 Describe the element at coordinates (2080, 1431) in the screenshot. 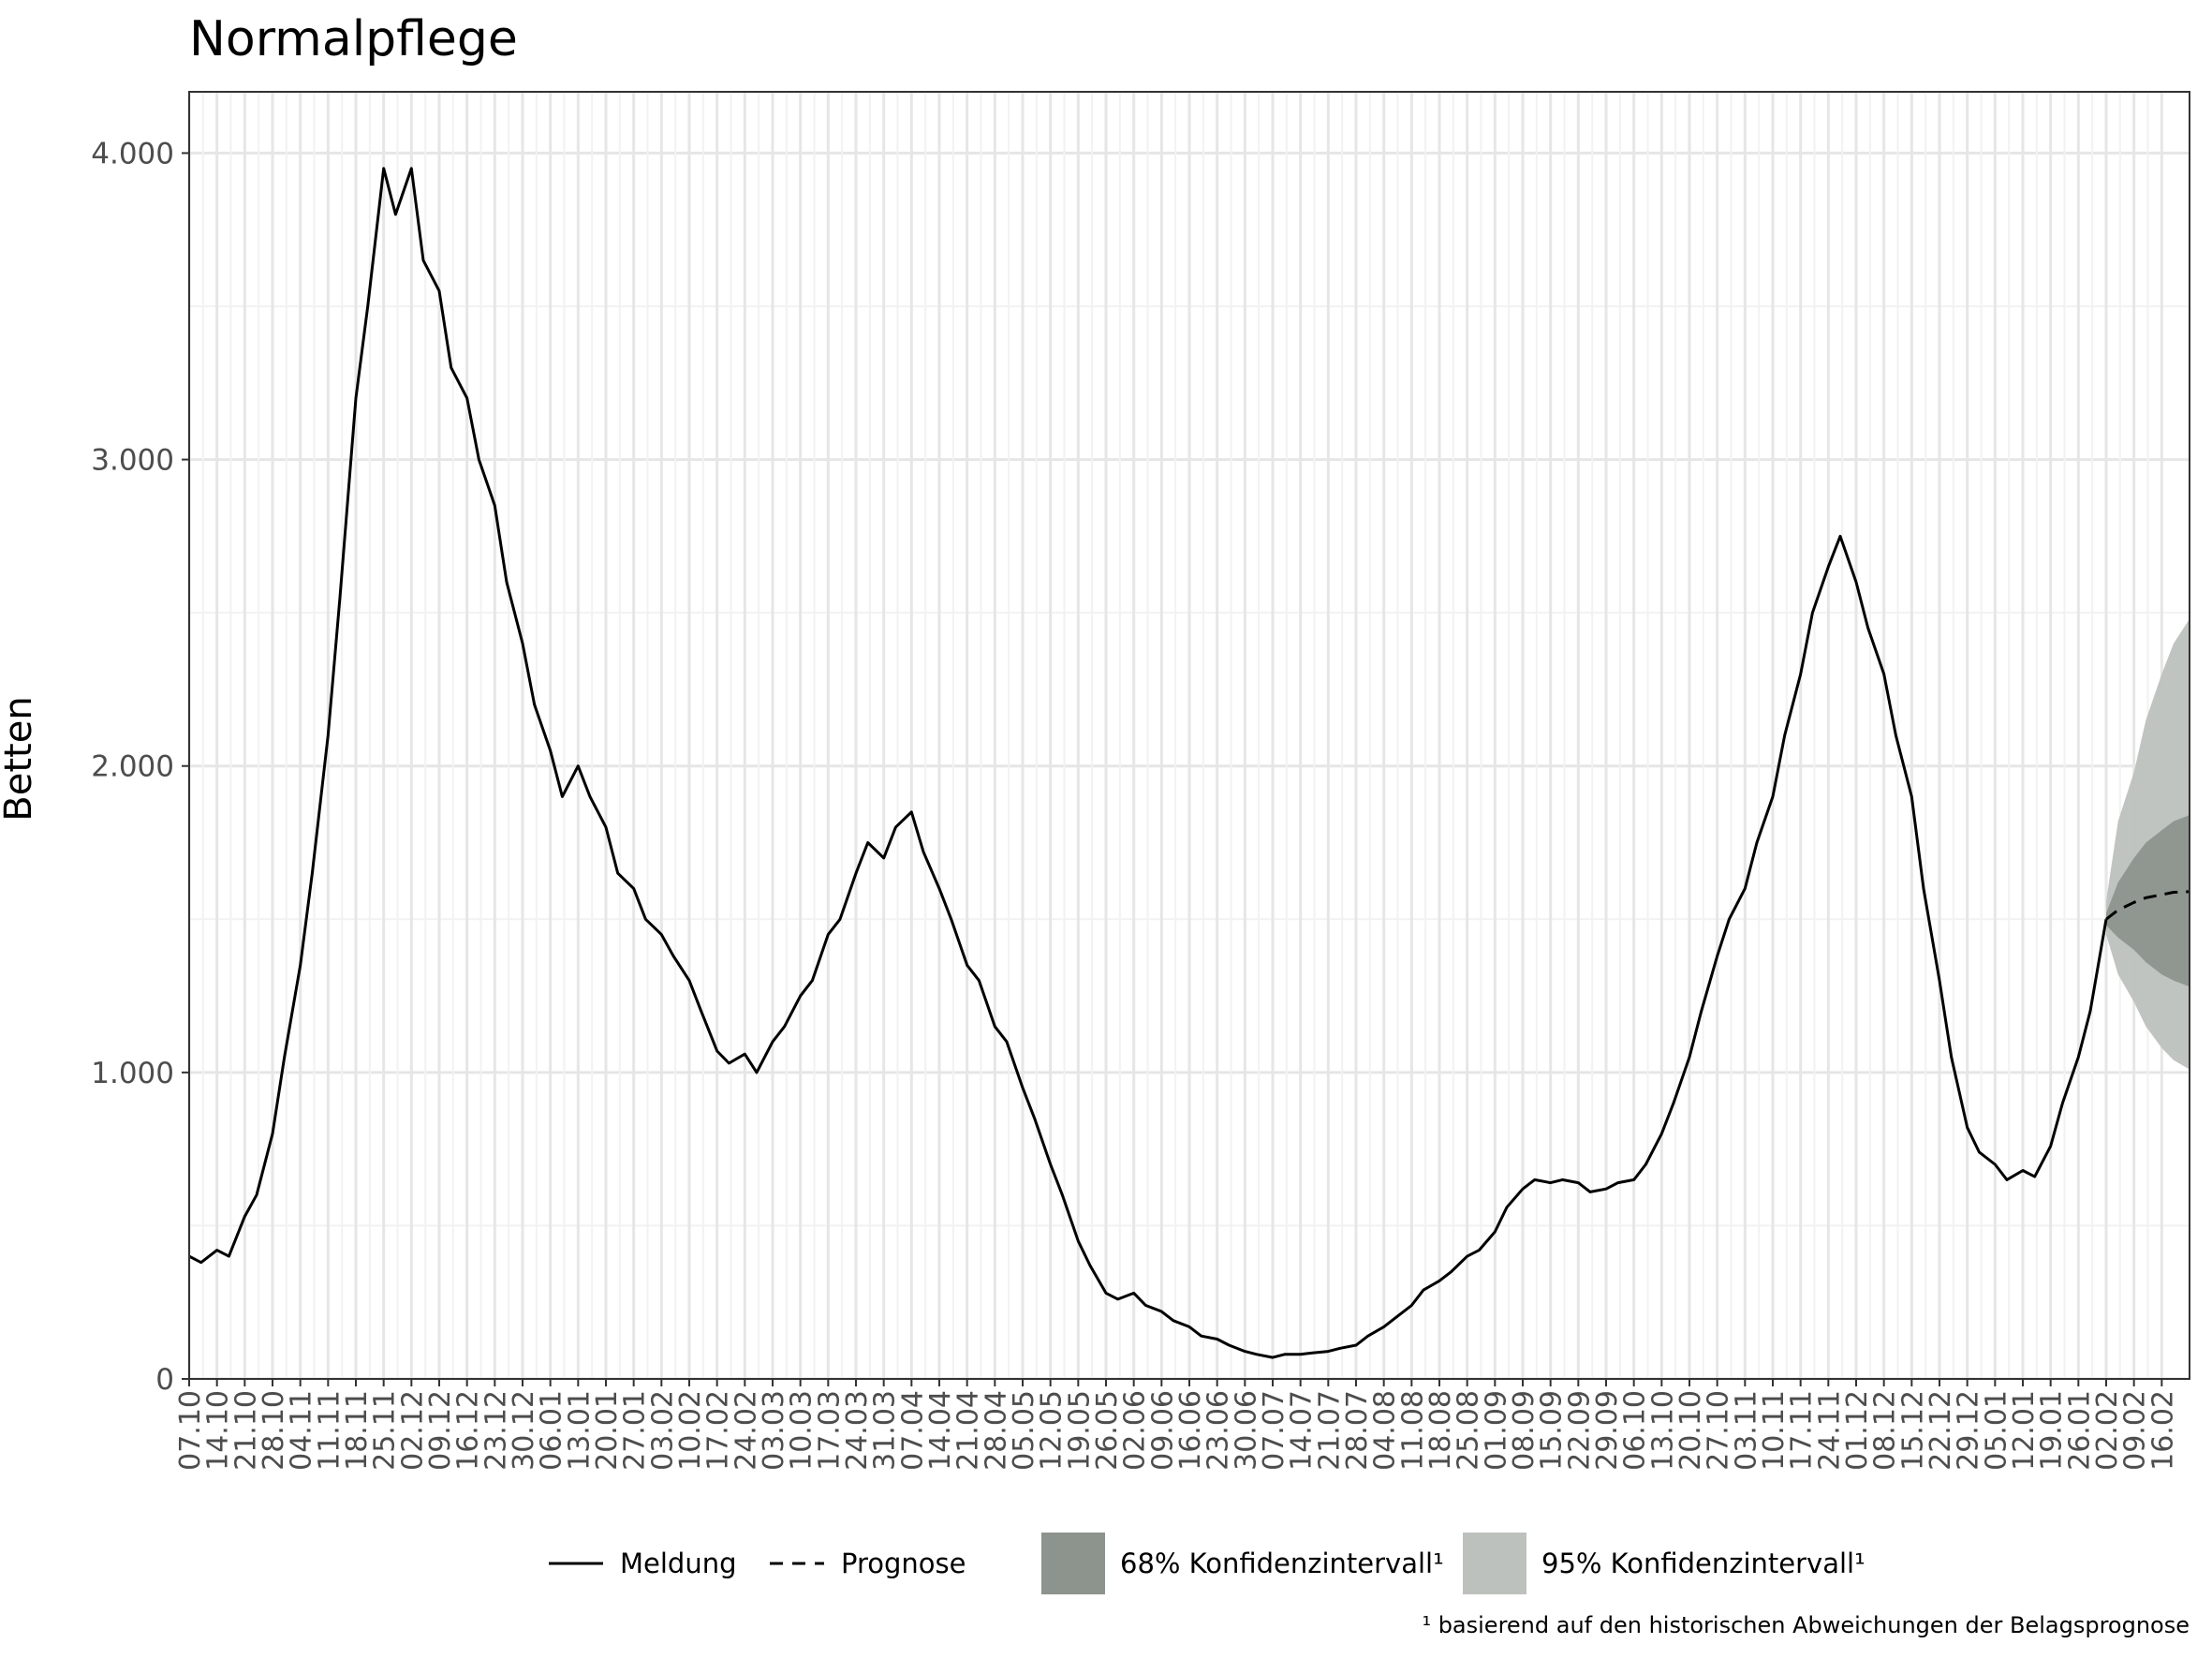

I see `x-tick-label: 26.01` at that location.